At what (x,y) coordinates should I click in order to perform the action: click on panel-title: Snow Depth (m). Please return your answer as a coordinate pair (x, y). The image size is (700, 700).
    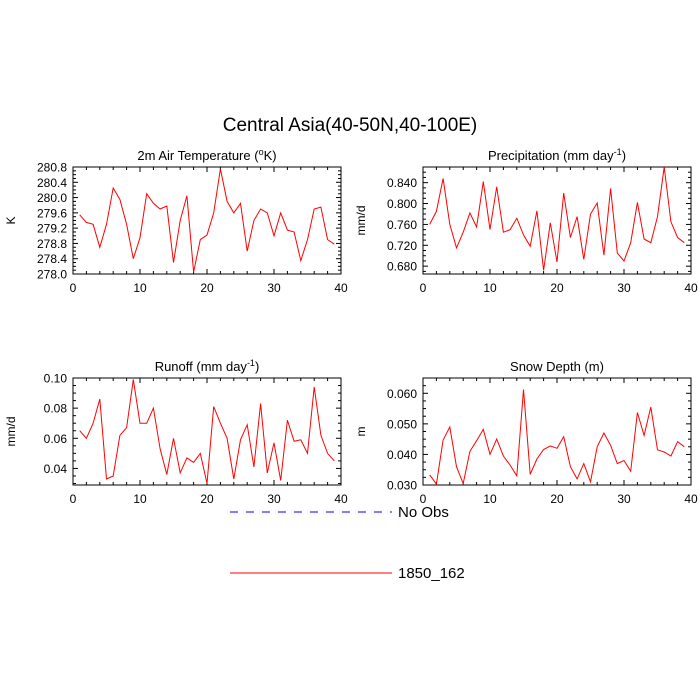
    Looking at the image, I should click on (557, 366).